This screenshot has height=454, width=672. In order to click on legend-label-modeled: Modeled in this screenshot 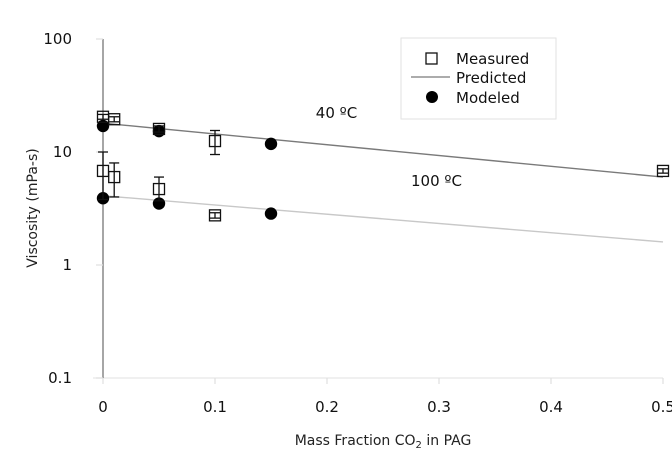, I will do `click(488, 98)`.